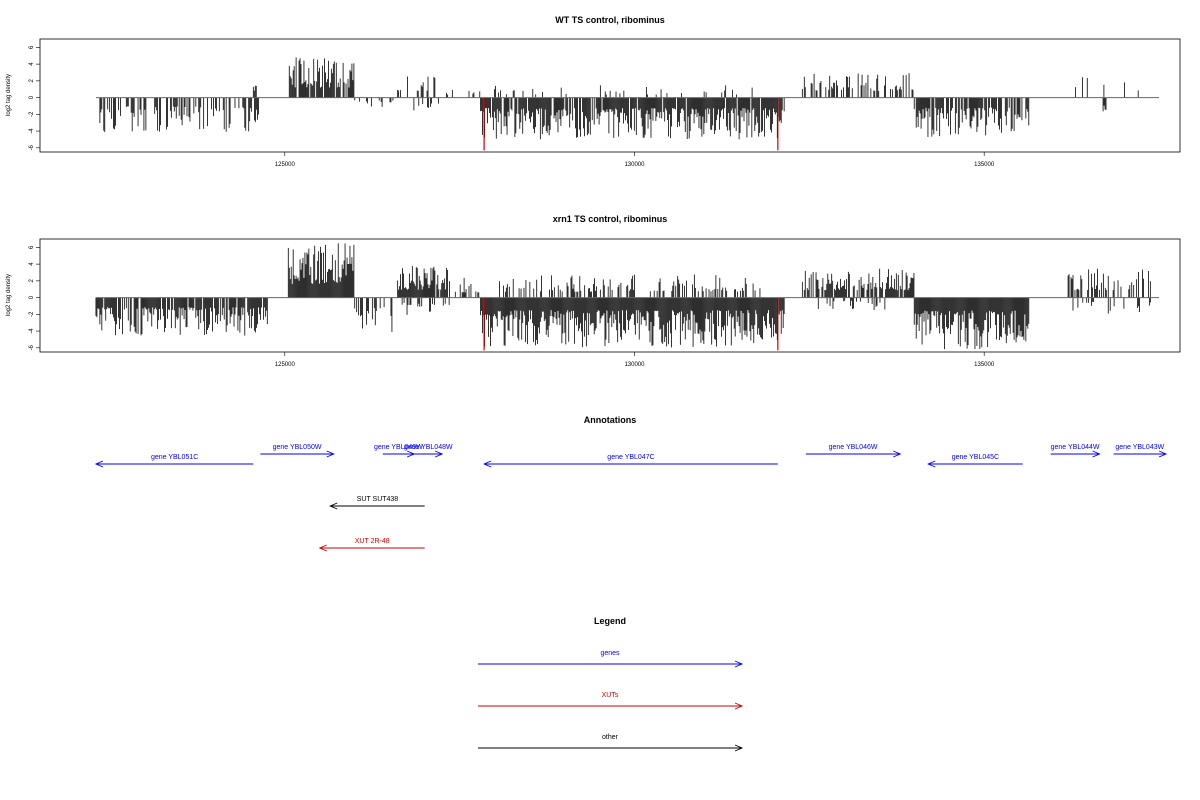  Describe the element at coordinates (285, 165) in the screenshot. I see `wt-x-tick-label: 125000` at that location.